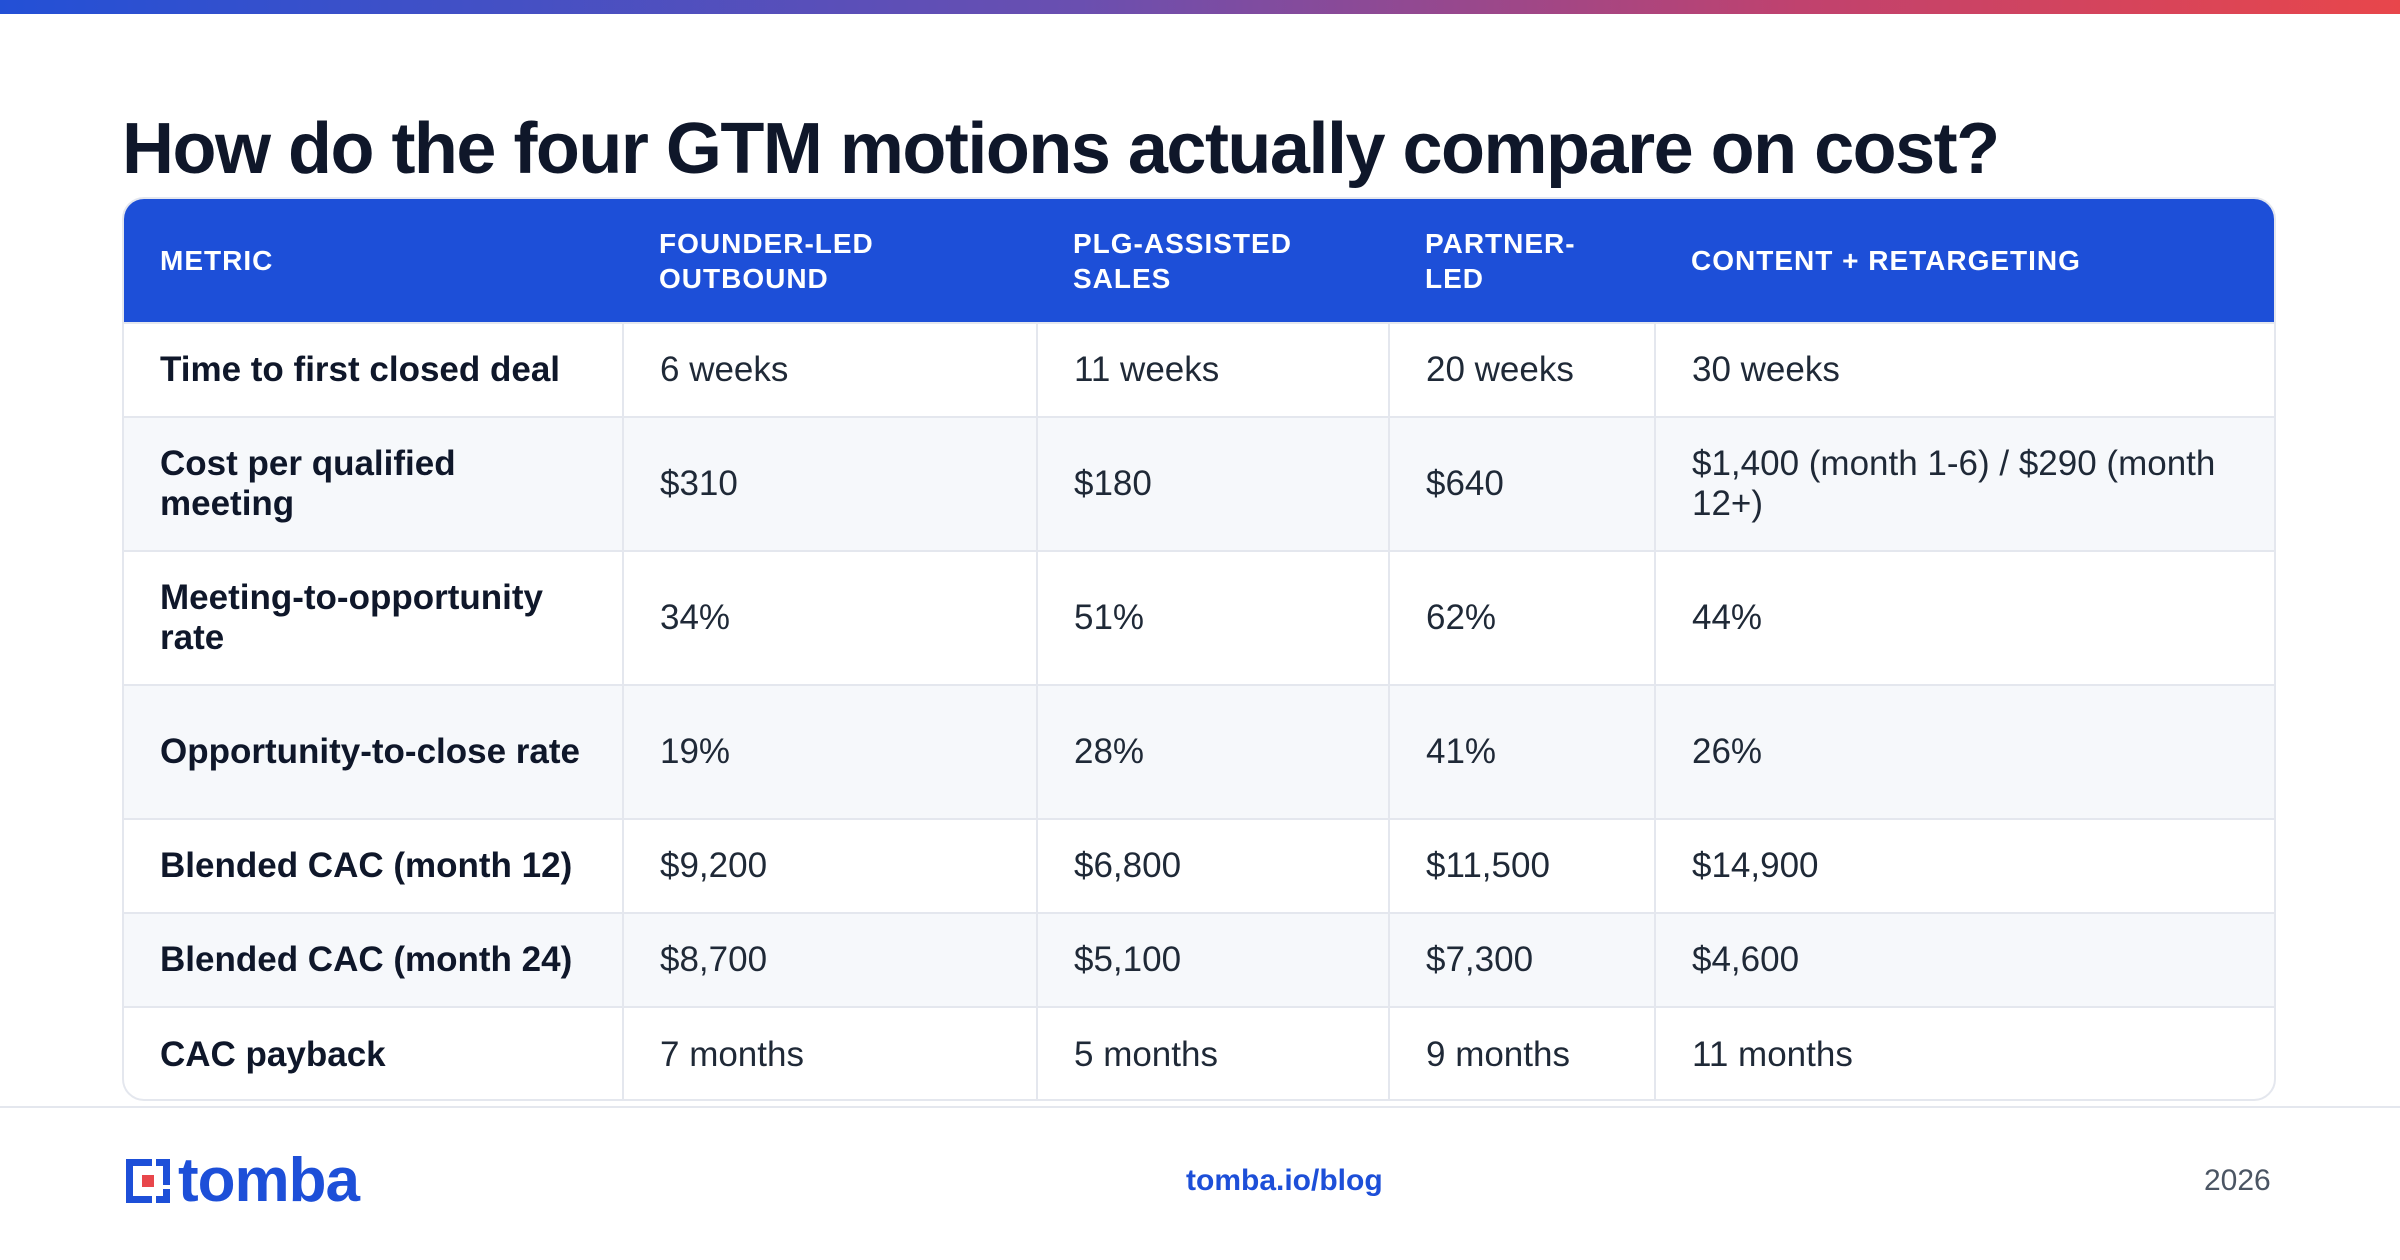  Describe the element at coordinates (830, 369) in the screenshot. I see `value-cell: 6 weeks` at that location.